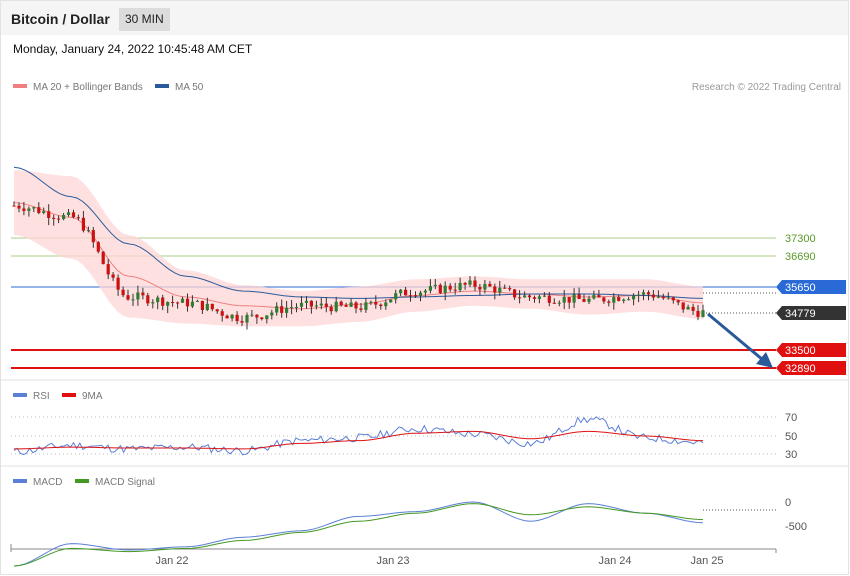 The height and width of the screenshot is (576, 850). I want to click on macd-signal-legend-swatch, so click(82, 481).